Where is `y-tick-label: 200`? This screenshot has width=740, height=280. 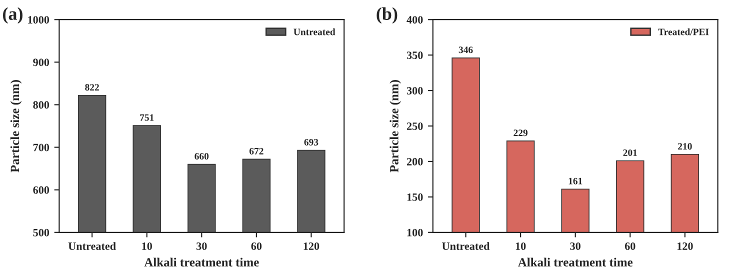
y-tick-label: 200 is located at coordinates (414, 162).